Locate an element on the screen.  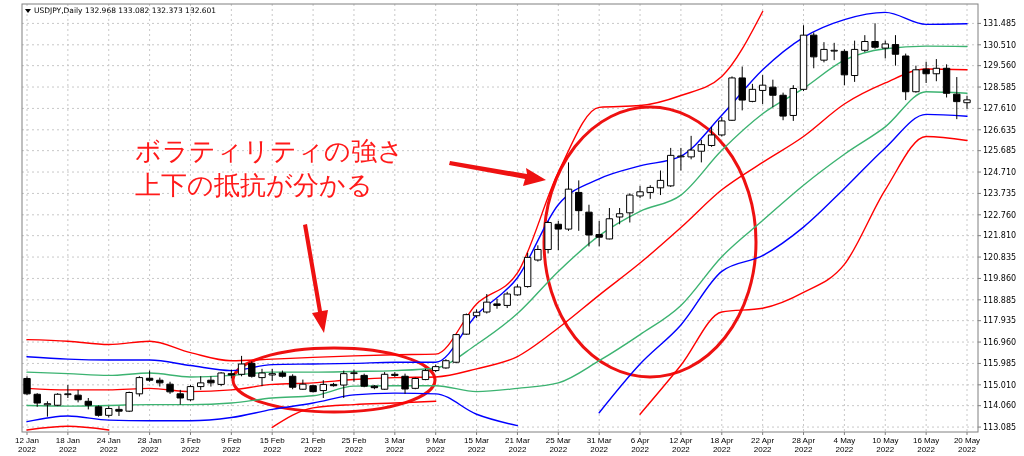
y-tick-label: 126.635 is located at coordinates (1000, 130).